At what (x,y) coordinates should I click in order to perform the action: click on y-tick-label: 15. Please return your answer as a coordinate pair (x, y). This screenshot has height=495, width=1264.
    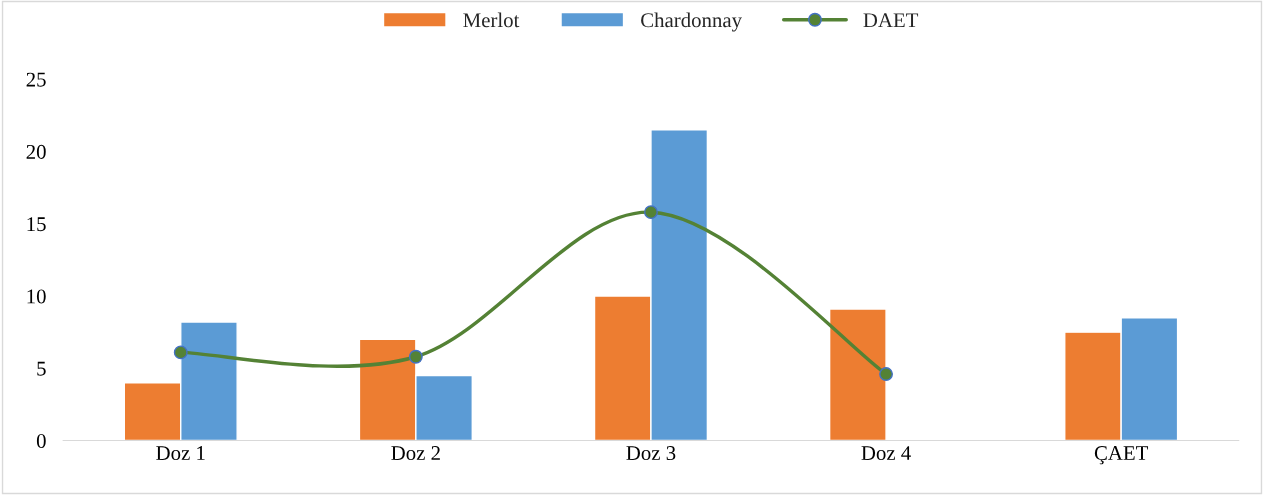
    Looking at the image, I should click on (36, 224).